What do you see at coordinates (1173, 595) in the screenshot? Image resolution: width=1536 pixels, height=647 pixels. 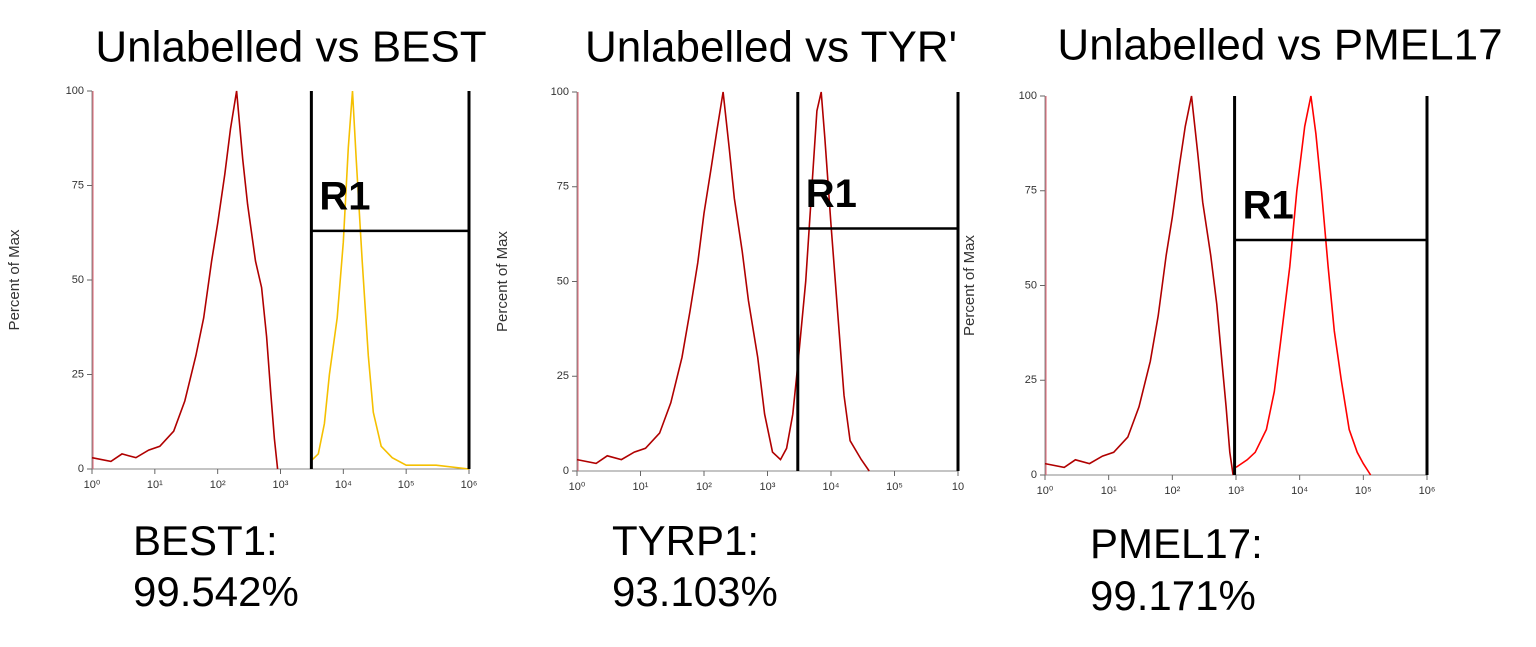 I see `caption: 99.171%` at bounding box center [1173, 595].